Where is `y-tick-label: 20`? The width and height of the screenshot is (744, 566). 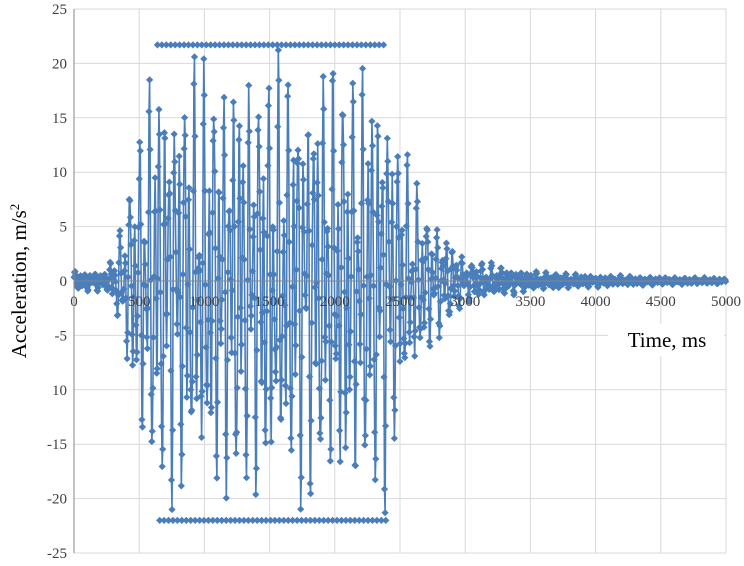
y-tick-label: 20 is located at coordinates (59, 64).